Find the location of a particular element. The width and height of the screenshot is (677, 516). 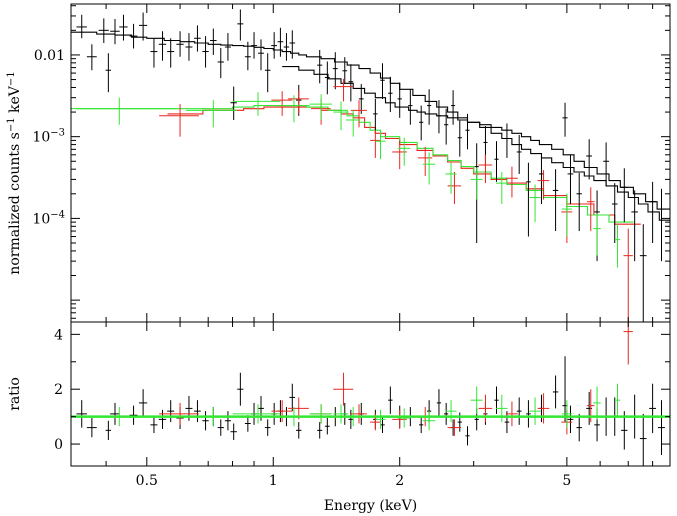

y-tick-label: 0 is located at coordinates (58, 445).